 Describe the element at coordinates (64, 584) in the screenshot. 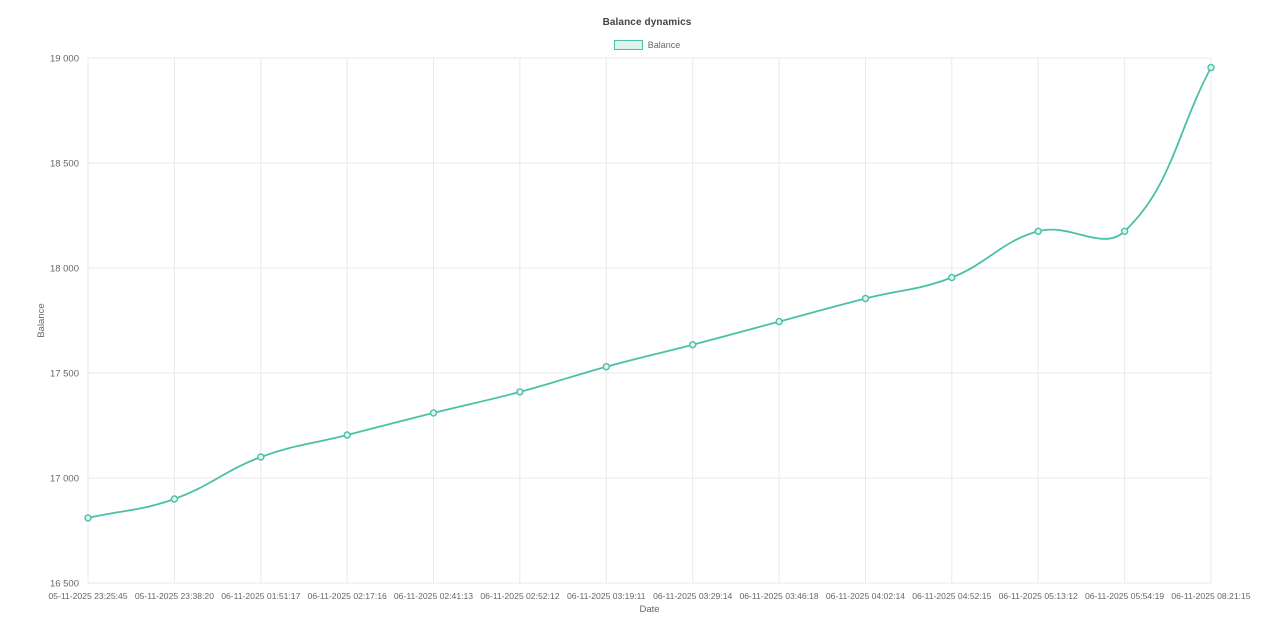

I see `y-tick-label: 16 500` at that location.